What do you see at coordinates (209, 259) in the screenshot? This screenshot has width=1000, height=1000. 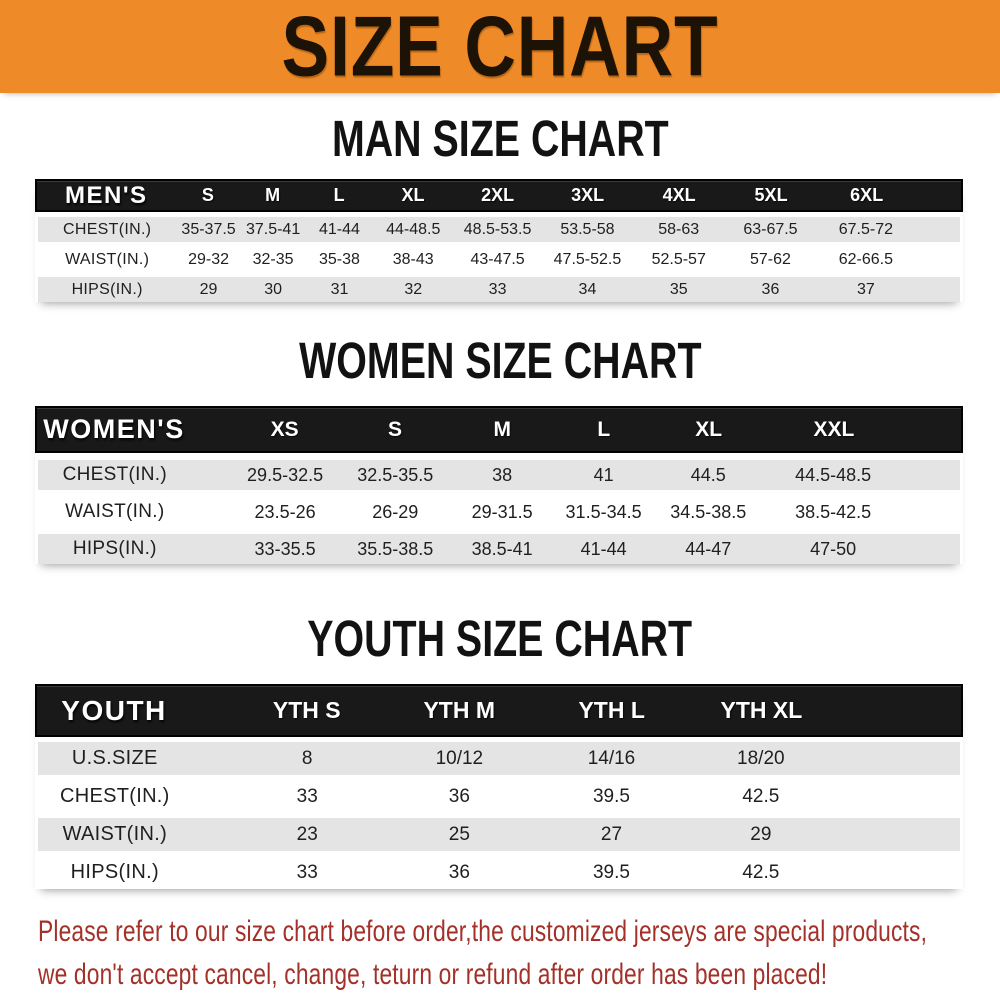 I see `men-value-cell: 29-32` at bounding box center [209, 259].